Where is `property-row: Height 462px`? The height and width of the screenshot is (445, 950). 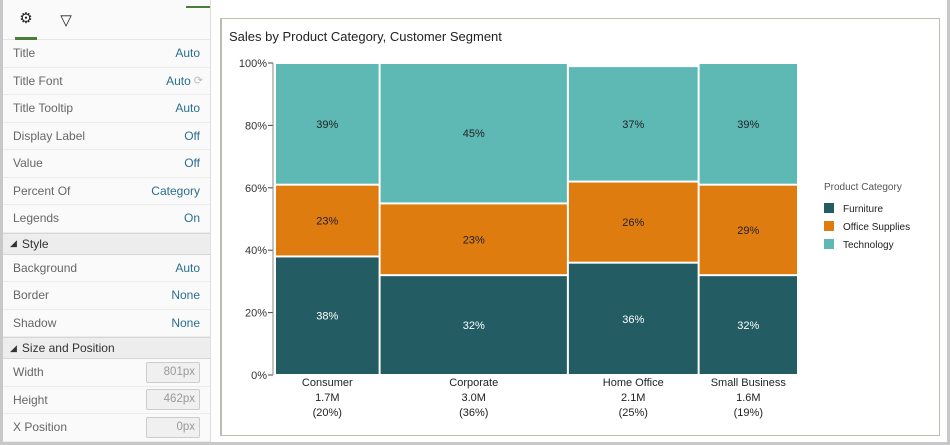
property-row: Height 462px is located at coordinates (106, 400).